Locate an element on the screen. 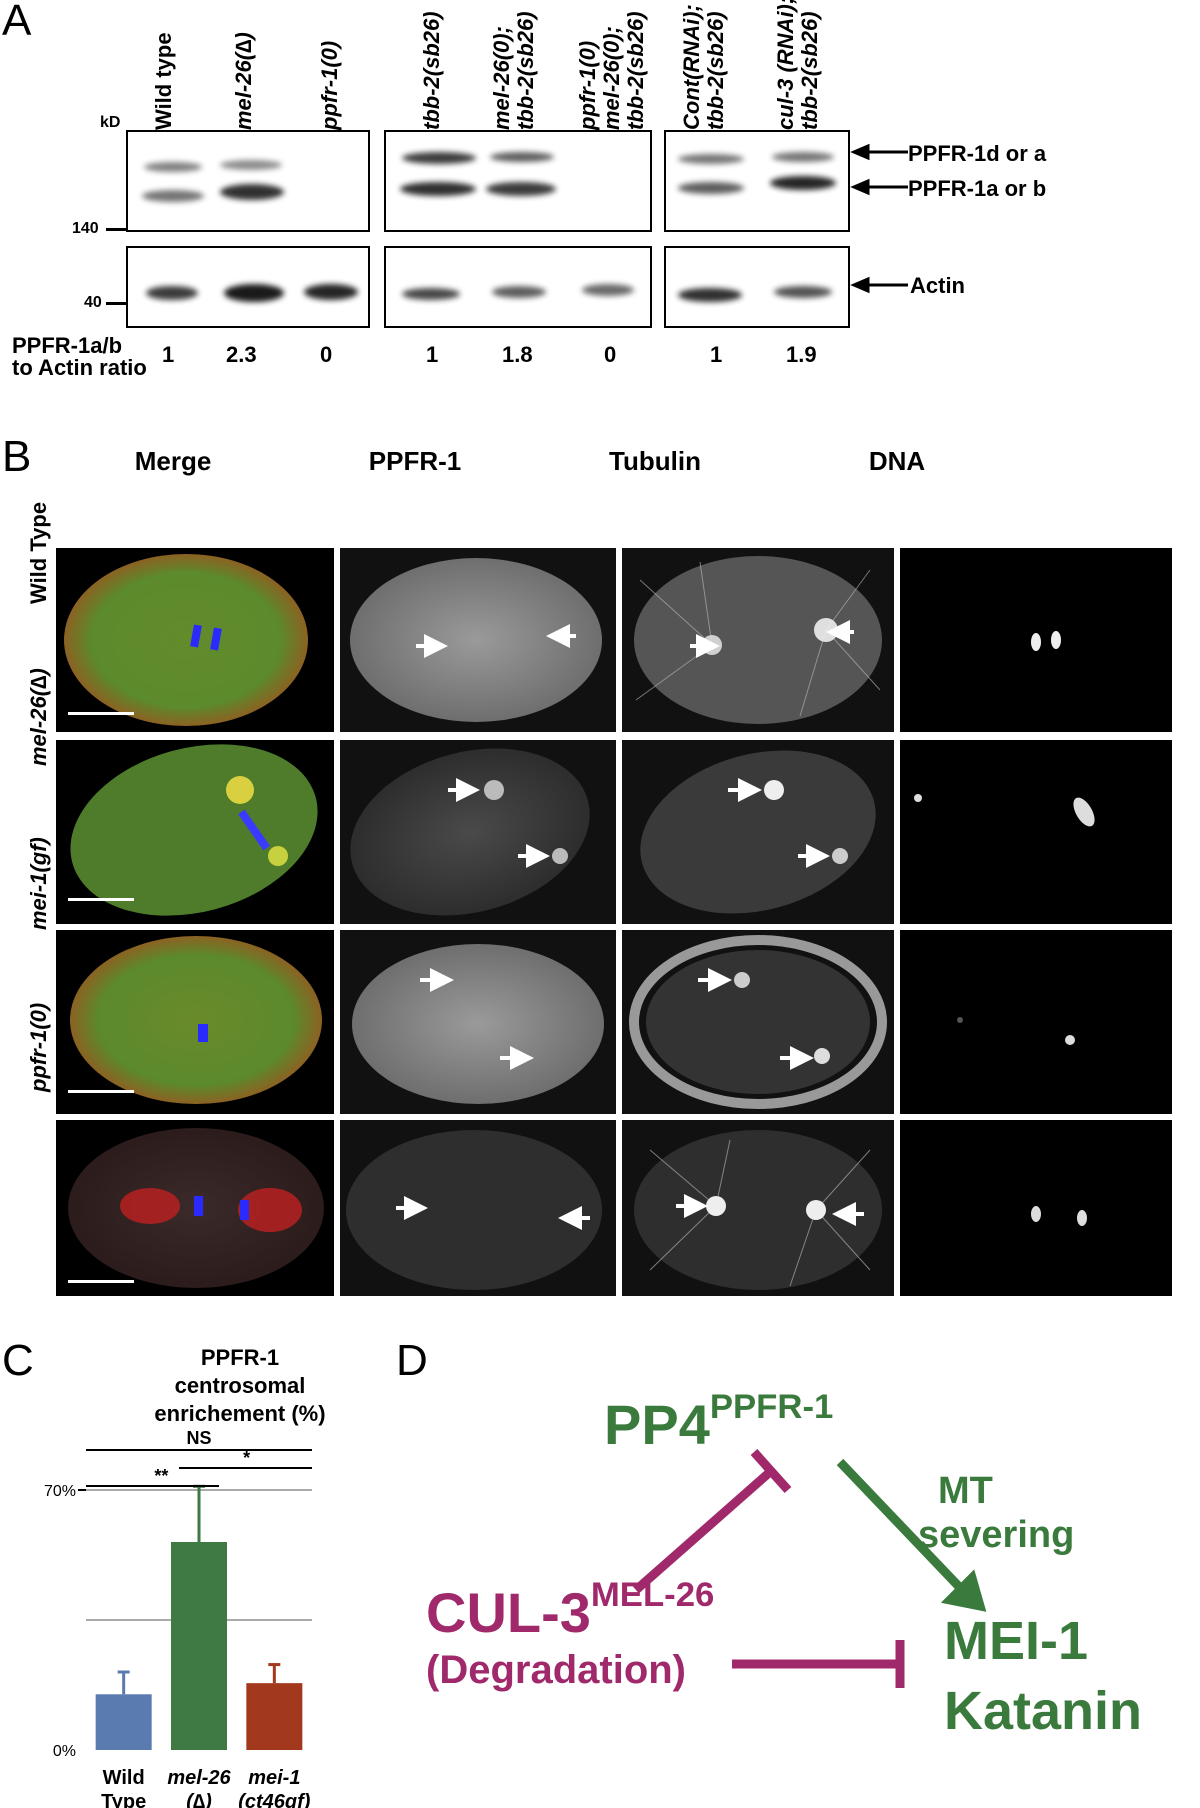 The height and width of the screenshot is (1808, 1200). column-title-merge: Merge is located at coordinates (173, 461).